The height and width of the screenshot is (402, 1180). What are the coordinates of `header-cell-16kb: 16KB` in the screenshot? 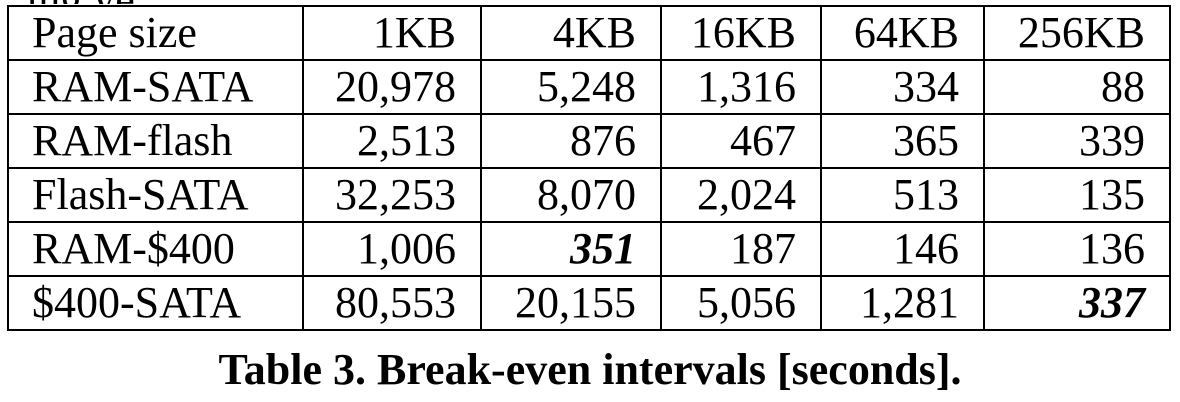 It's located at (741, 33).